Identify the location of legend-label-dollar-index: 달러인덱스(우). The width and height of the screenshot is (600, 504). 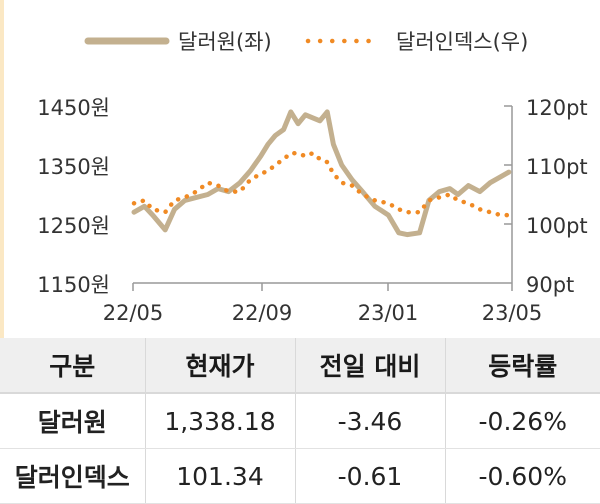
(462, 42).